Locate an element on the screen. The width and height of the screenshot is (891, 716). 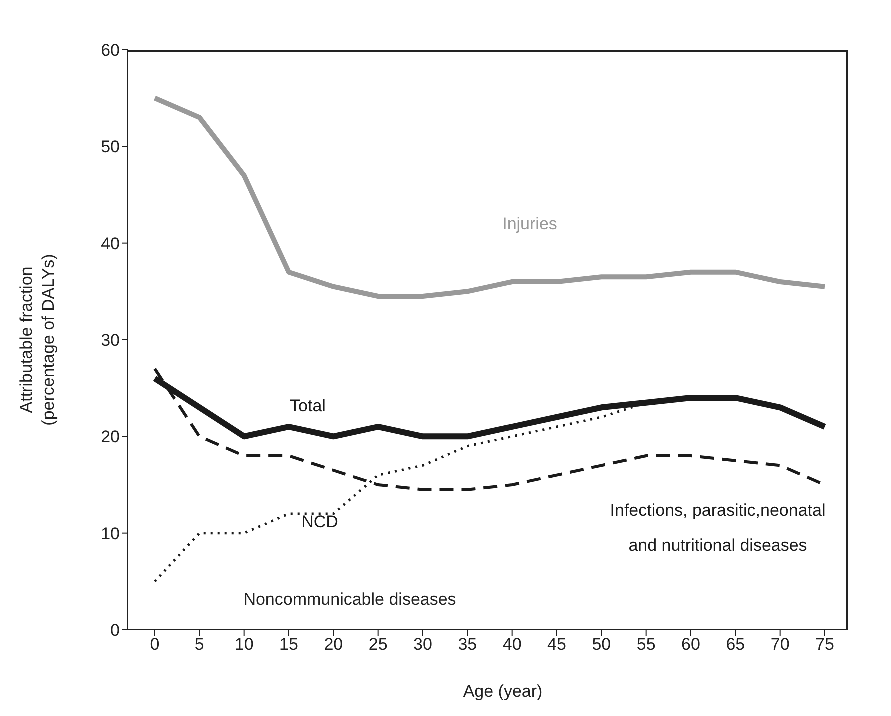
y-tick-label: 40 is located at coordinates (110, 244).